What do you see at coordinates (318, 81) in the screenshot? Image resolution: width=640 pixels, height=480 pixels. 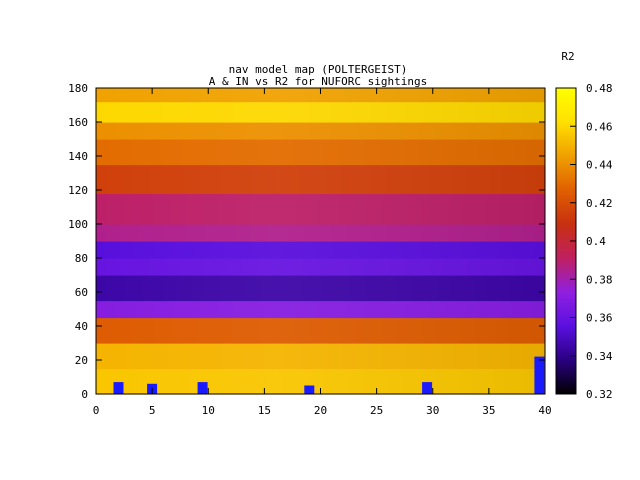 I see `chart-subtitle: A & IN vs R2 for NUFORC sightings` at bounding box center [318, 81].